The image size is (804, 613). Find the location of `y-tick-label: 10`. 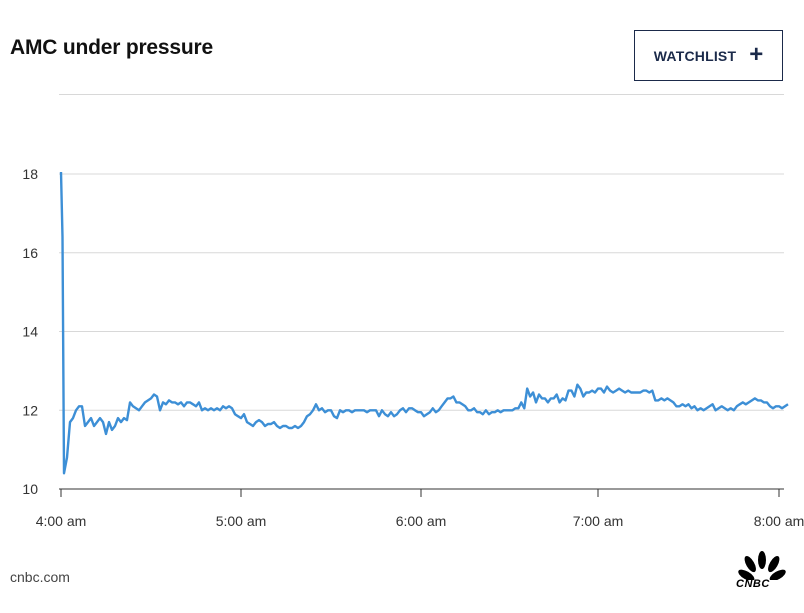

y-tick-label: 10 is located at coordinates (30, 489).